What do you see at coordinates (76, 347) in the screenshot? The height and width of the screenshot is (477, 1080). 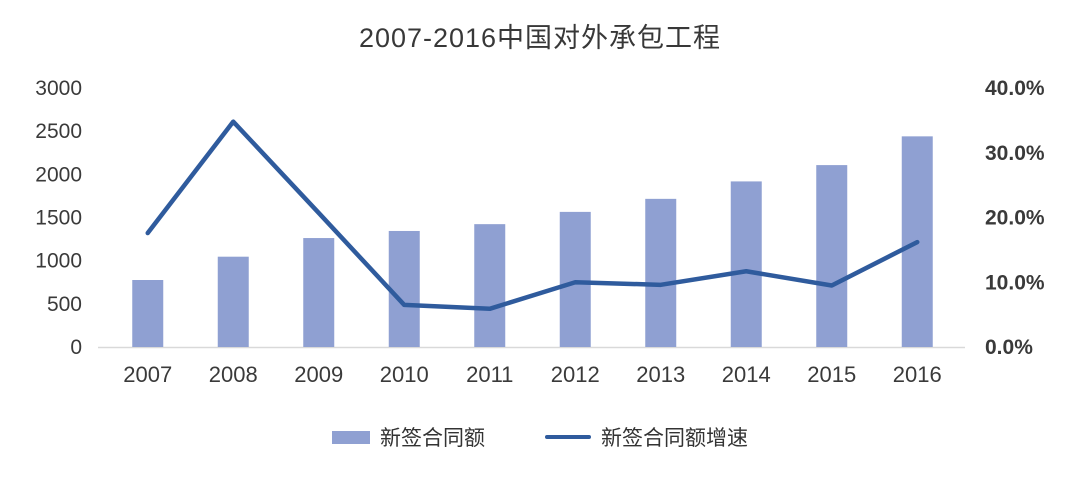 I see `svg-text: 0` at bounding box center [76, 347].